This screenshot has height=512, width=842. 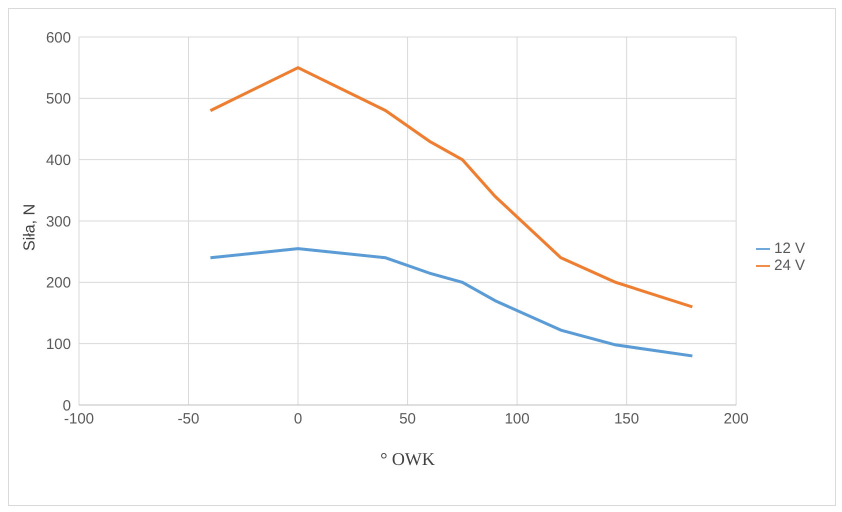 What do you see at coordinates (58, 160) in the screenshot?
I see `y-tick-label: 400` at bounding box center [58, 160].